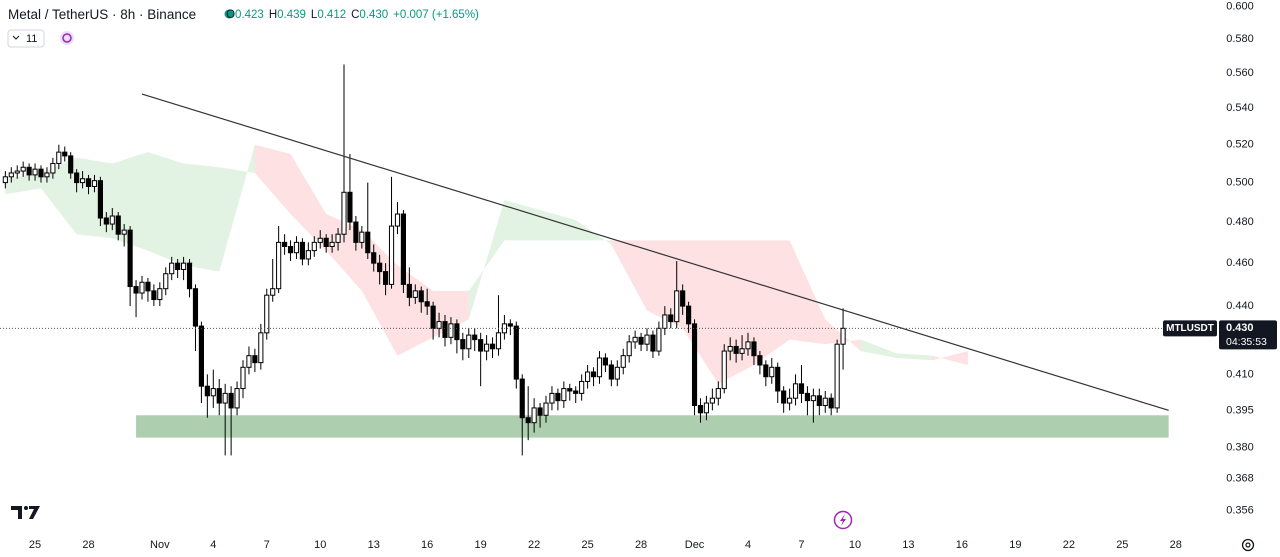 This screenshot has width=1280, height=557. Describe the element at coordinates (1240, 448) in the screenshot. I see `y-tick-label: 0.380` at that location.